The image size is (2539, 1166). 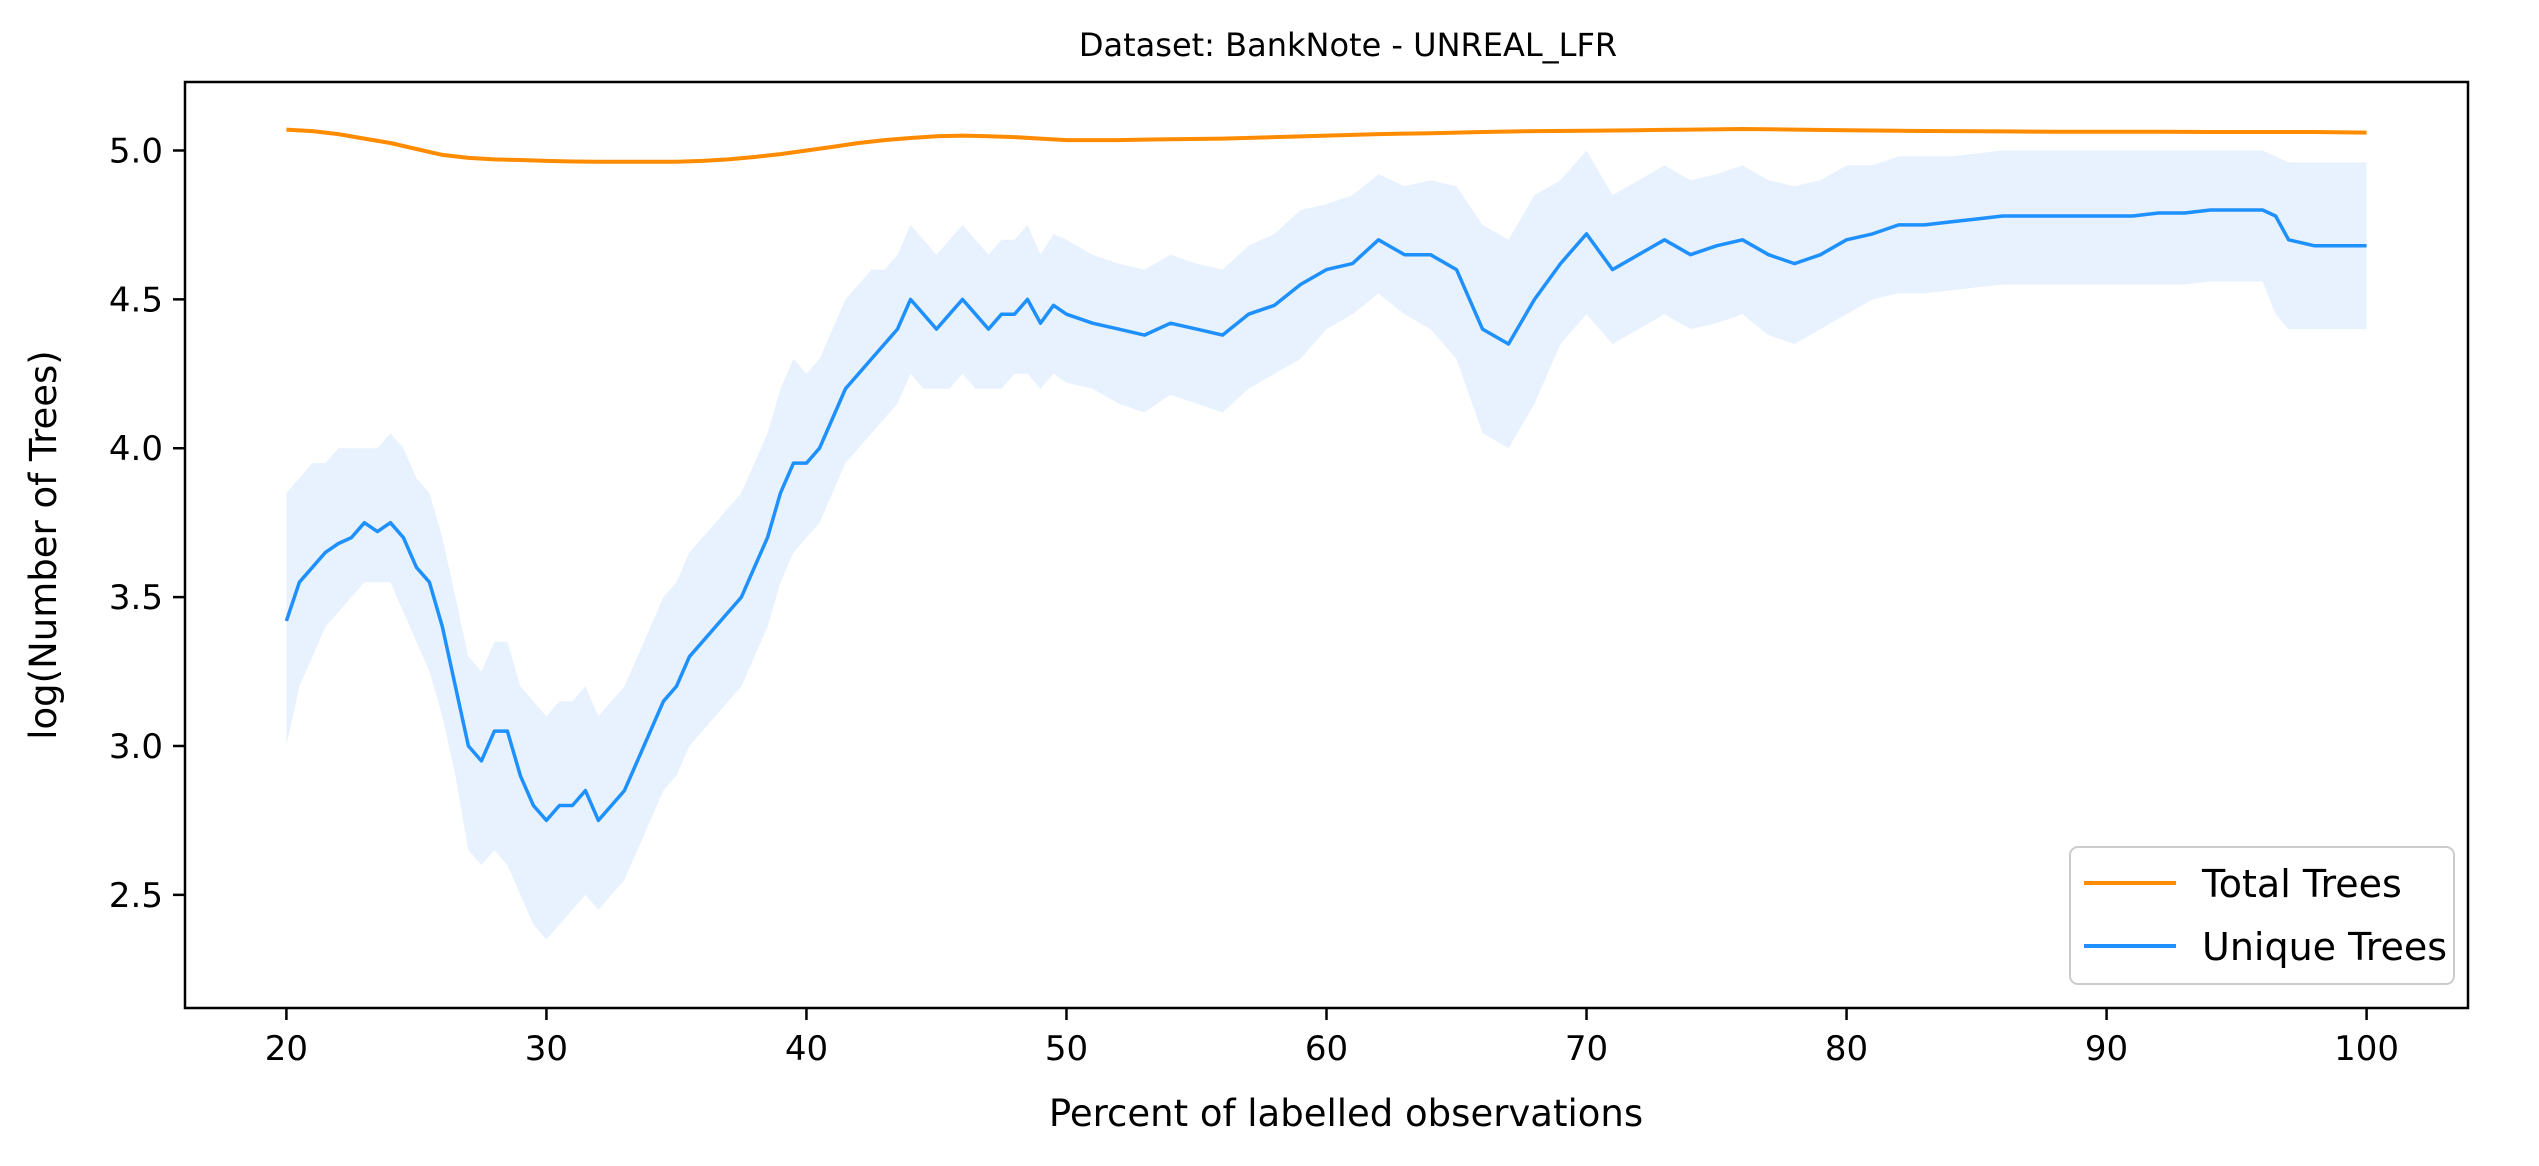 I want to click on y-axis: 2.5 3.0 3.5 4.0 4.5 5.0, so click(x=147, y=523).